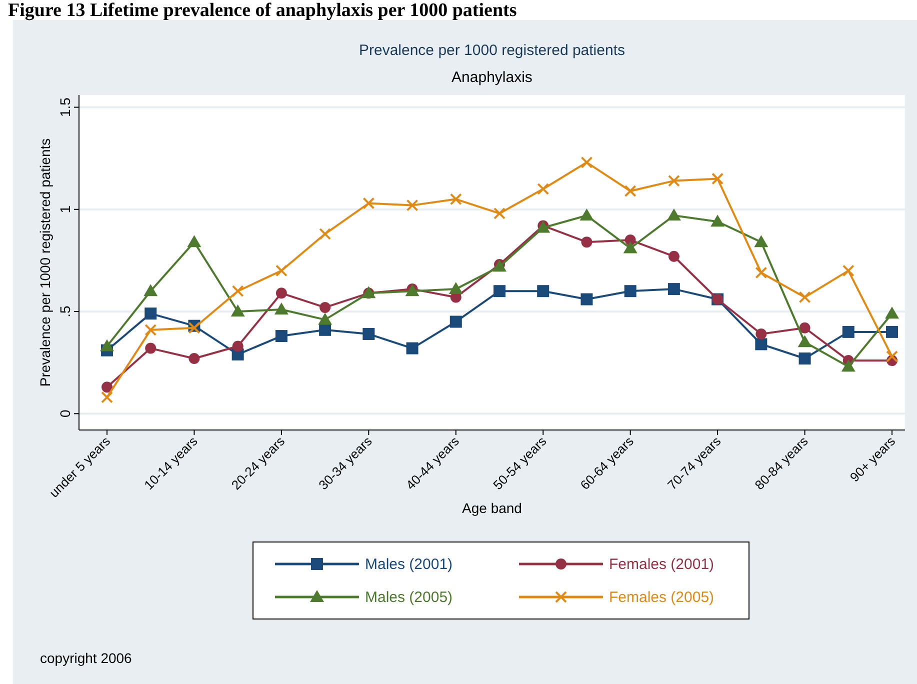 This screenshot has height=684, width=917. What do you see at coordinates (492, 77) in the screenshot?
I see `chart-subtitle: Anaphylaxis` at bounding box center [492, 77].